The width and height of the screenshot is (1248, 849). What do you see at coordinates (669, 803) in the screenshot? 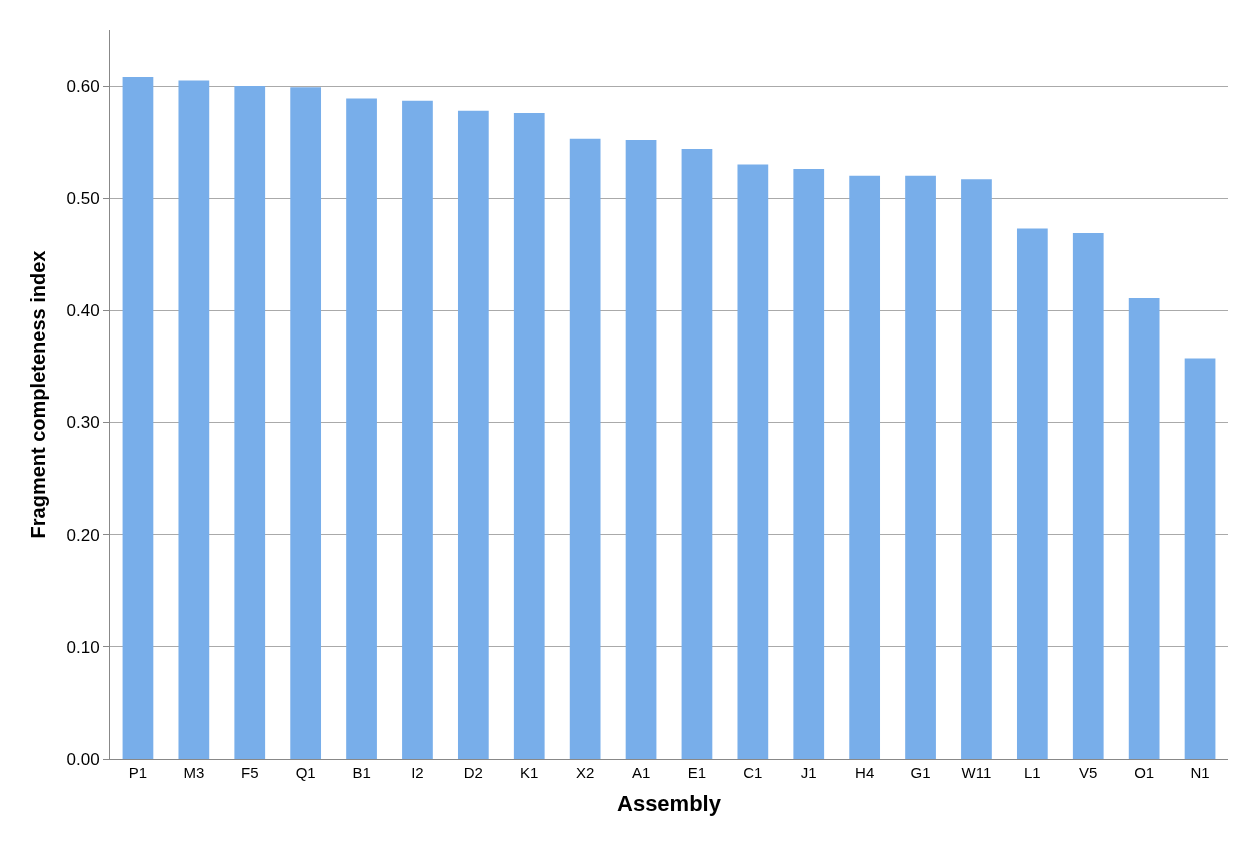
I see `x-axis-title: Assembly` at bounding box center [669, 803].